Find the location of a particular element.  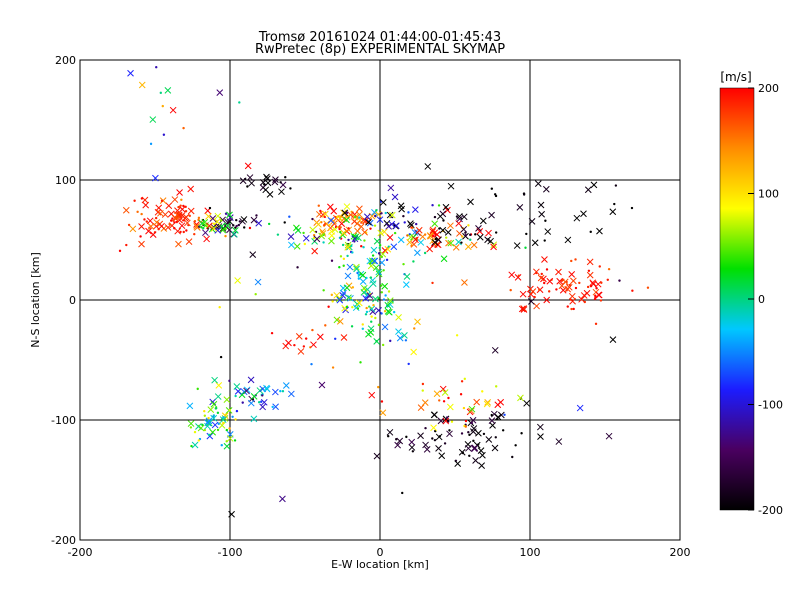

colorbar: 200 100 0 -100 -200 is located at coordinates (751, 299).